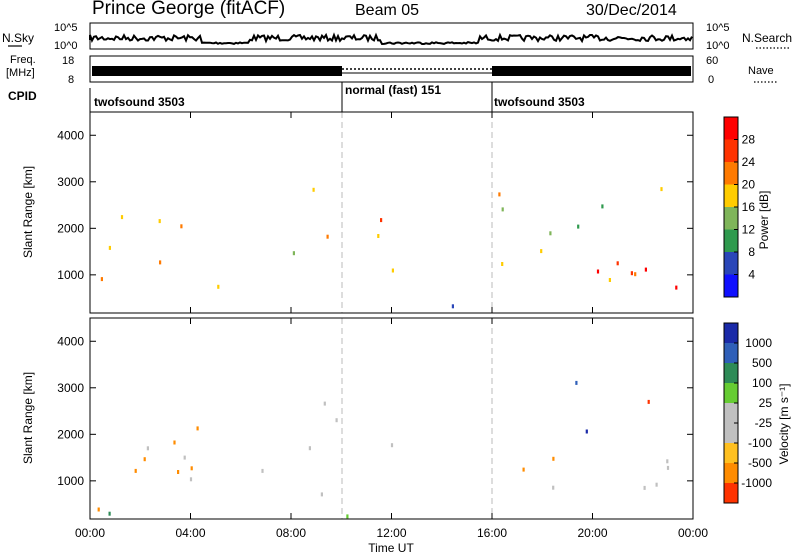  I want to click on power-colorbar-tick-label-0: 28, so click(749, 140).